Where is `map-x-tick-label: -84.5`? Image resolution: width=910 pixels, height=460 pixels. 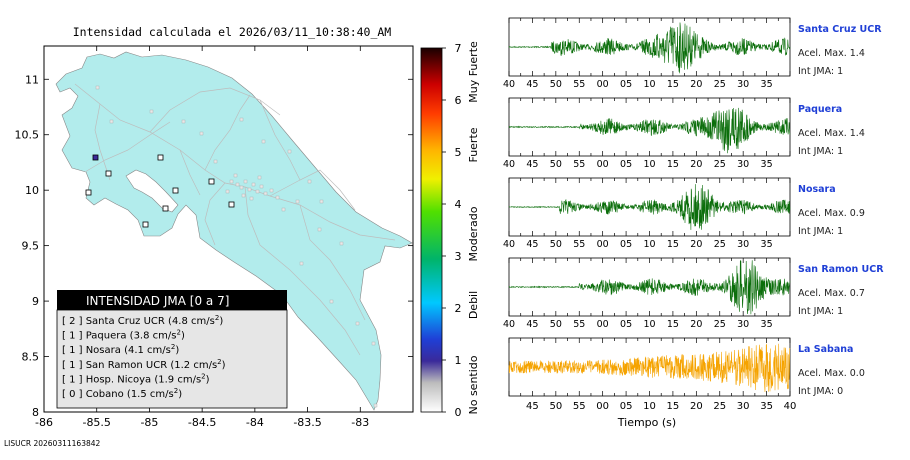 map-x-tick-label: -84.5 is located at coordinates (202, 422).